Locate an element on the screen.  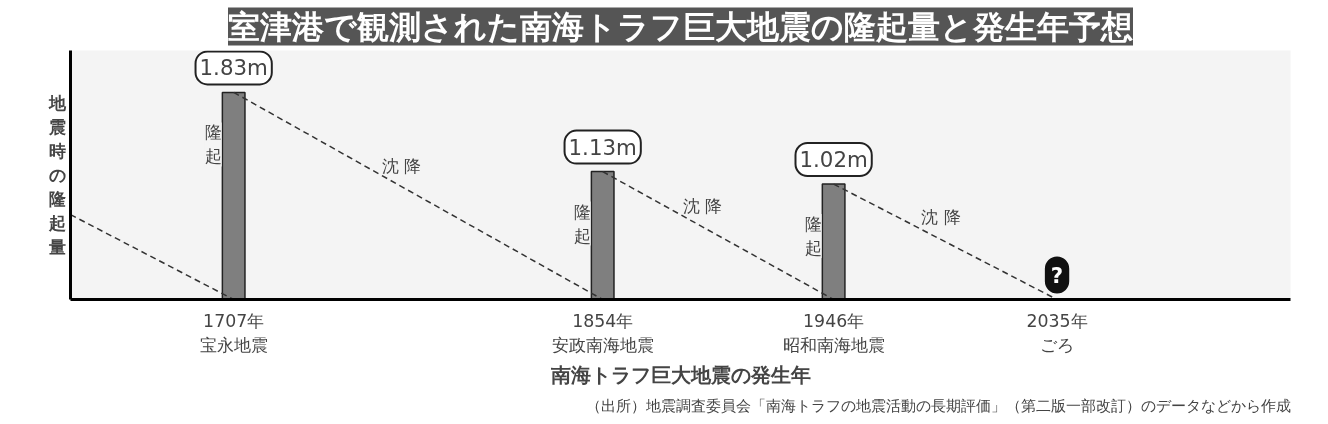
y-axis-title: 地震時の隆起量 is located at coordinates (57, 175).